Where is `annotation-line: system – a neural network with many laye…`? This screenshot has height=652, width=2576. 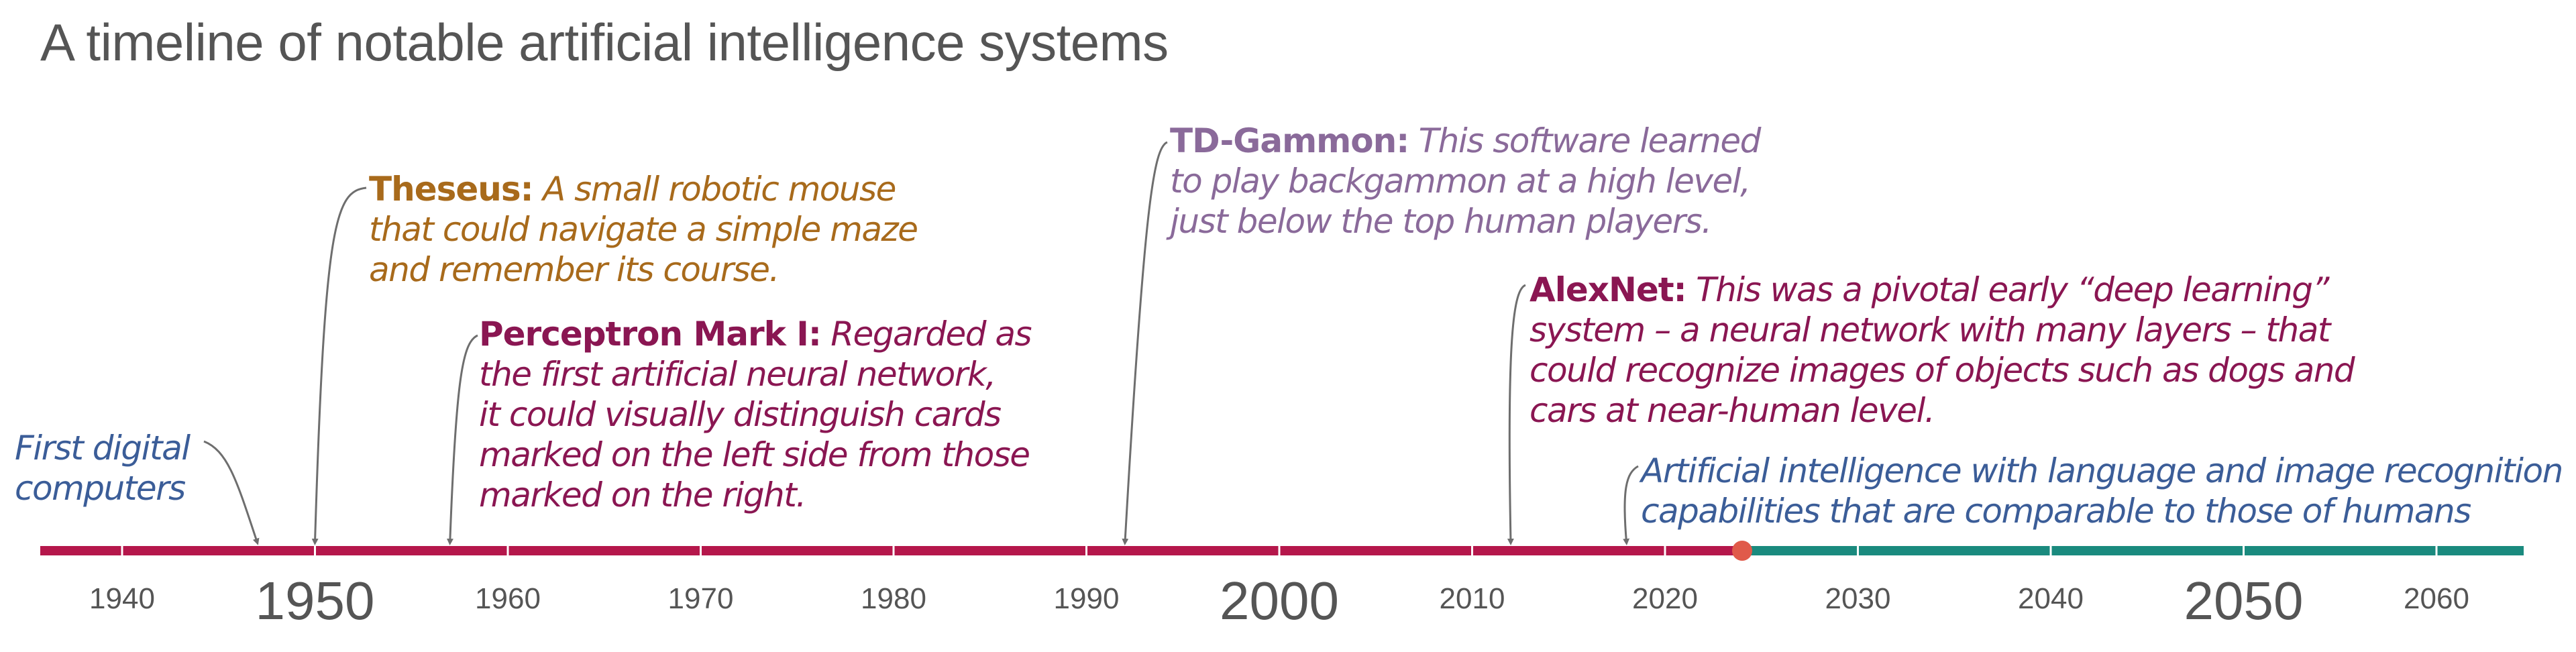 annotation-line: system – a neural network with many laye… is located at coordinates (1929, 330).